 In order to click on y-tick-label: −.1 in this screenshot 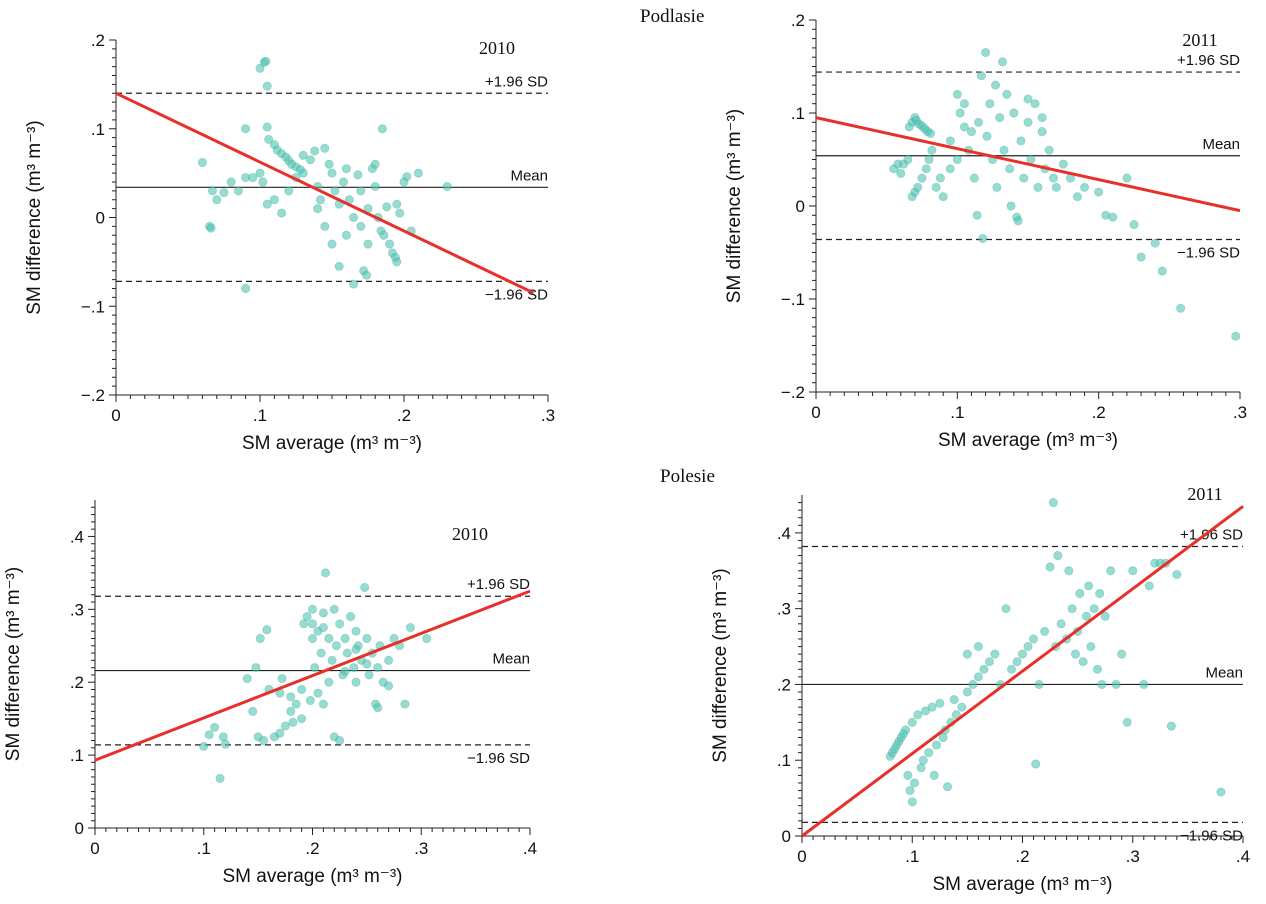, I will do `click(93, 306)`.